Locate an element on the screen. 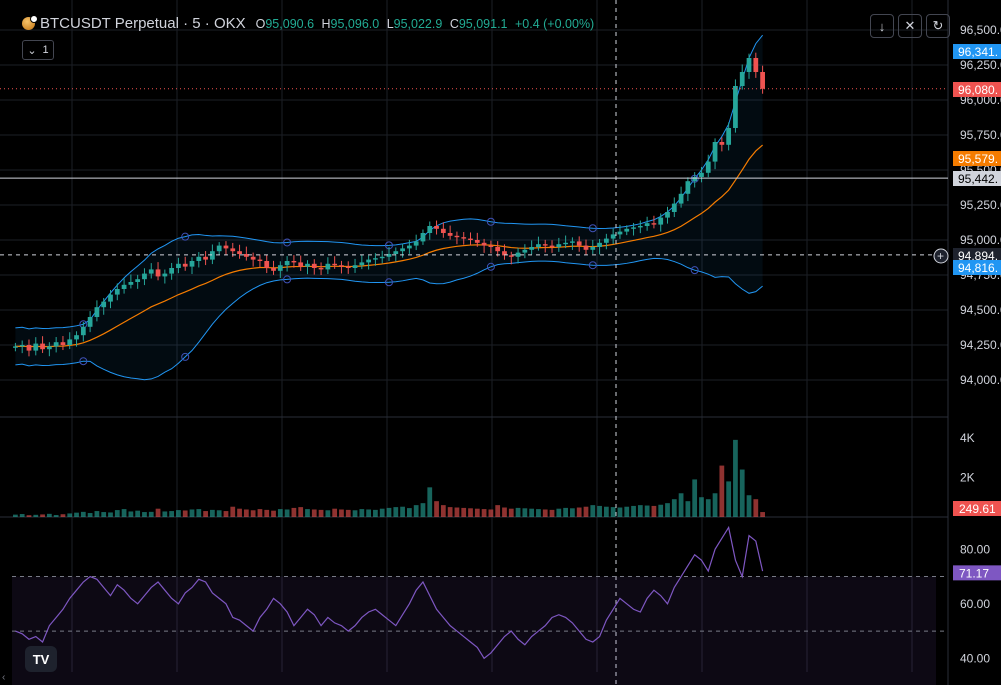  low-label: L is located at coordinates (390, 23).